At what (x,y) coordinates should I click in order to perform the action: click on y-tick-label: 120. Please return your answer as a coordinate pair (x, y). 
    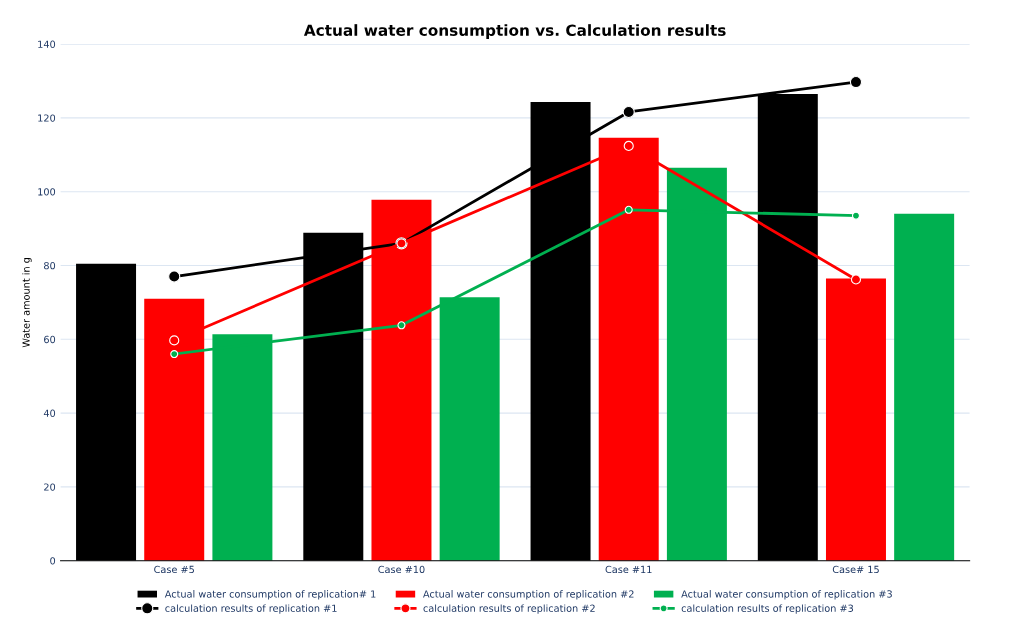
    Looking at the image, I should click on (47, 118).